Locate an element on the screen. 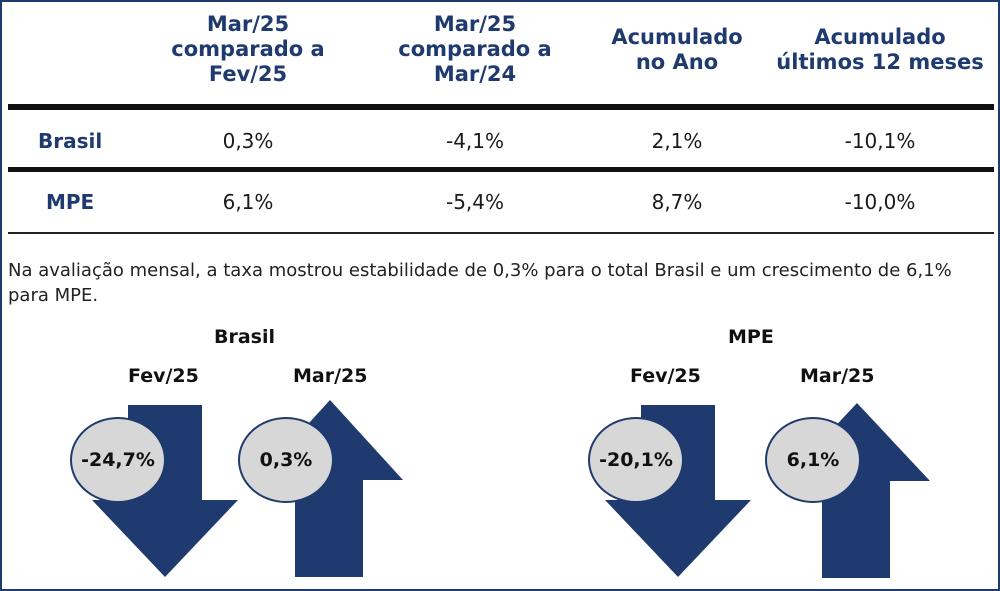  value-circle-mpe-fev: -20,1% is located at coordinates (636, 460).